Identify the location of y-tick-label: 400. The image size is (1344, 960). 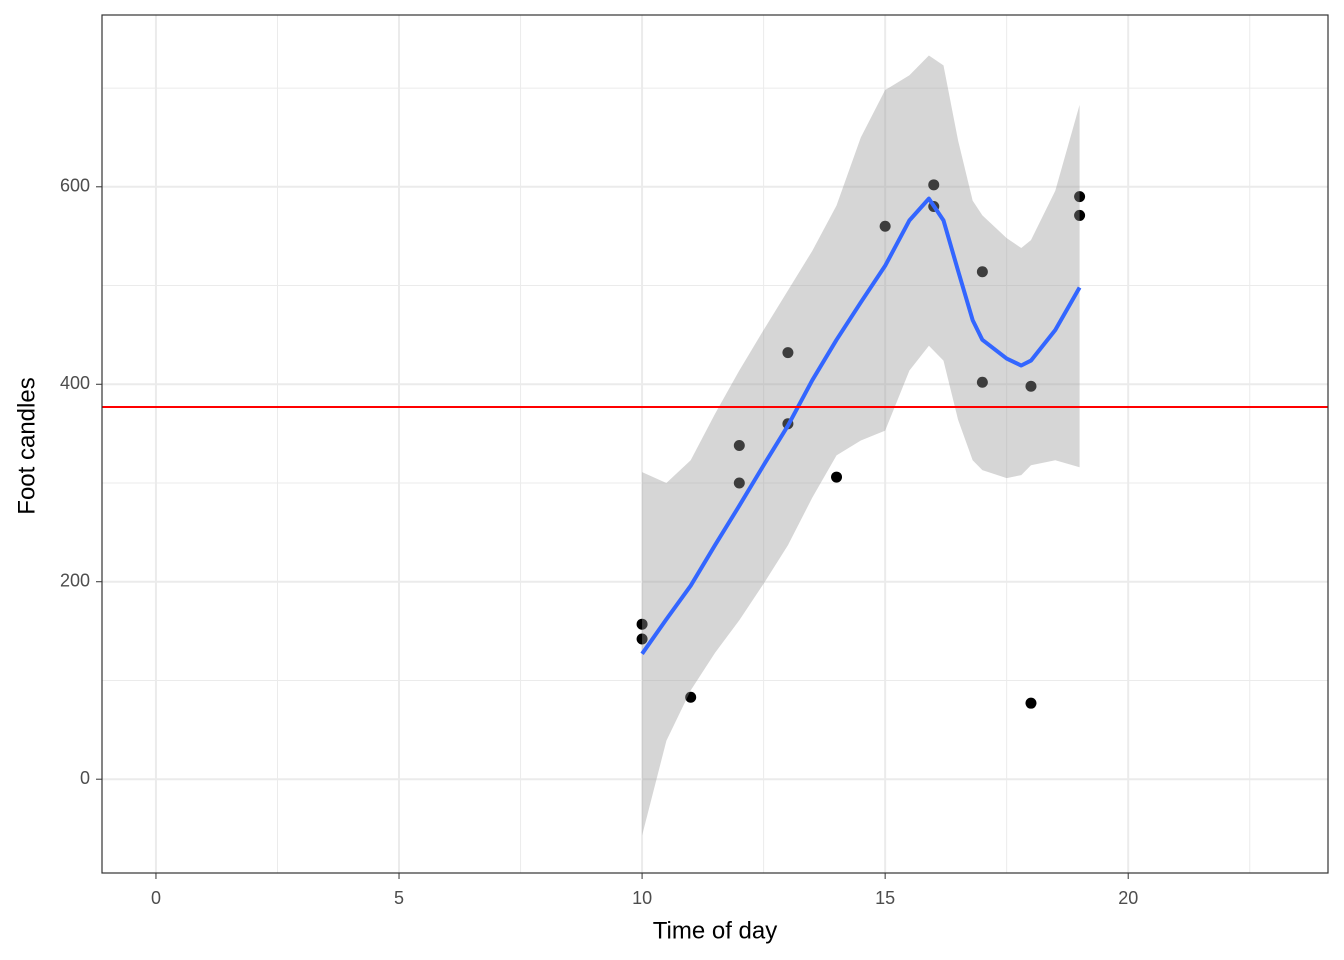
(75, 383).